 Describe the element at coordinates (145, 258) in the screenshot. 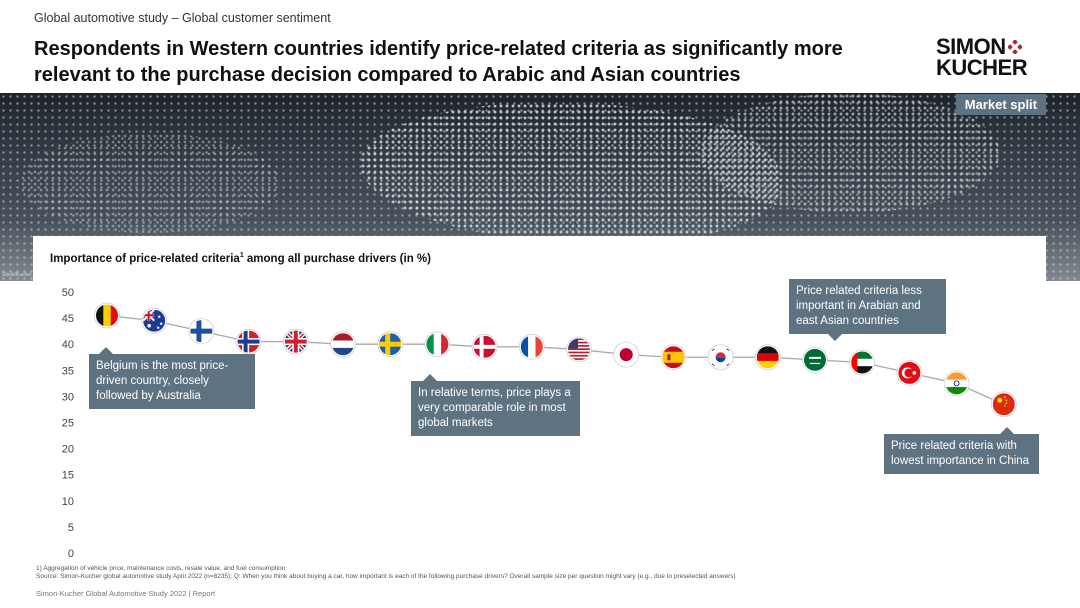

I see `chart-title-main: Importance of price-related criteria` at that location.